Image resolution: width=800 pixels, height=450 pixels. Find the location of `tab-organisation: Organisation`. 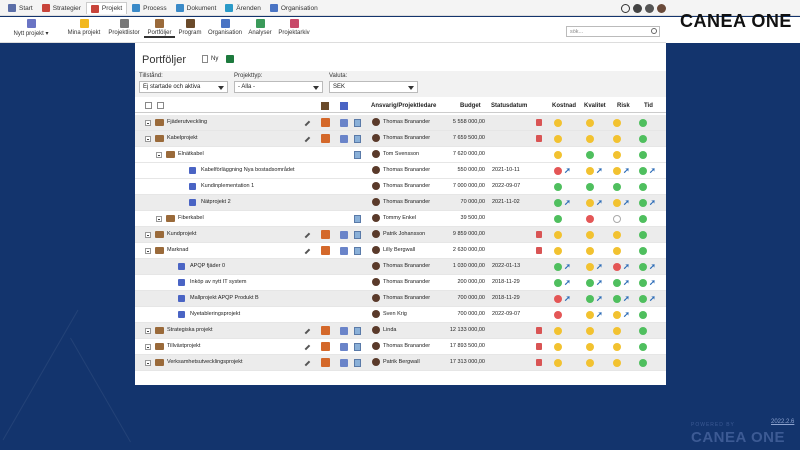

tab-organisation: Organisation is located at coordinates (294, 8).